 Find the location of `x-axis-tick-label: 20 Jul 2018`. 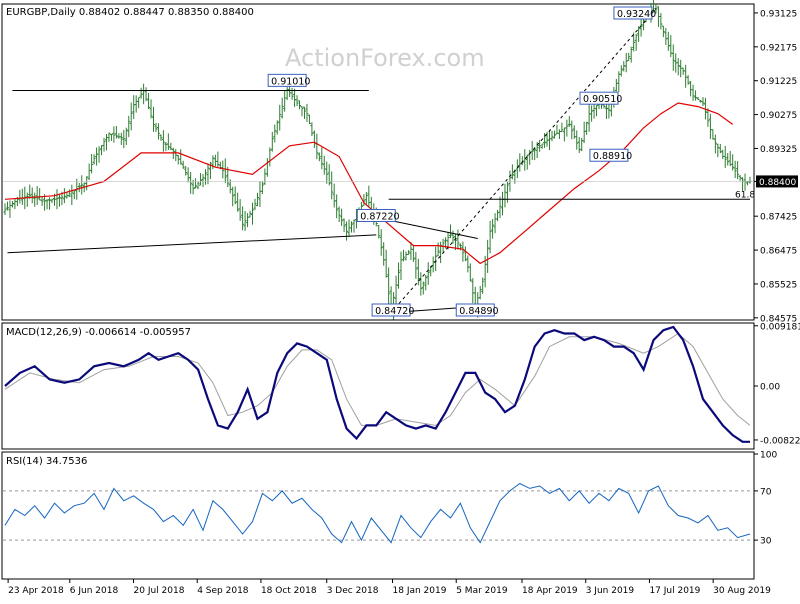

x-axis-tick-label: 20 Jul 2018 is located at coordinates (159, 591).